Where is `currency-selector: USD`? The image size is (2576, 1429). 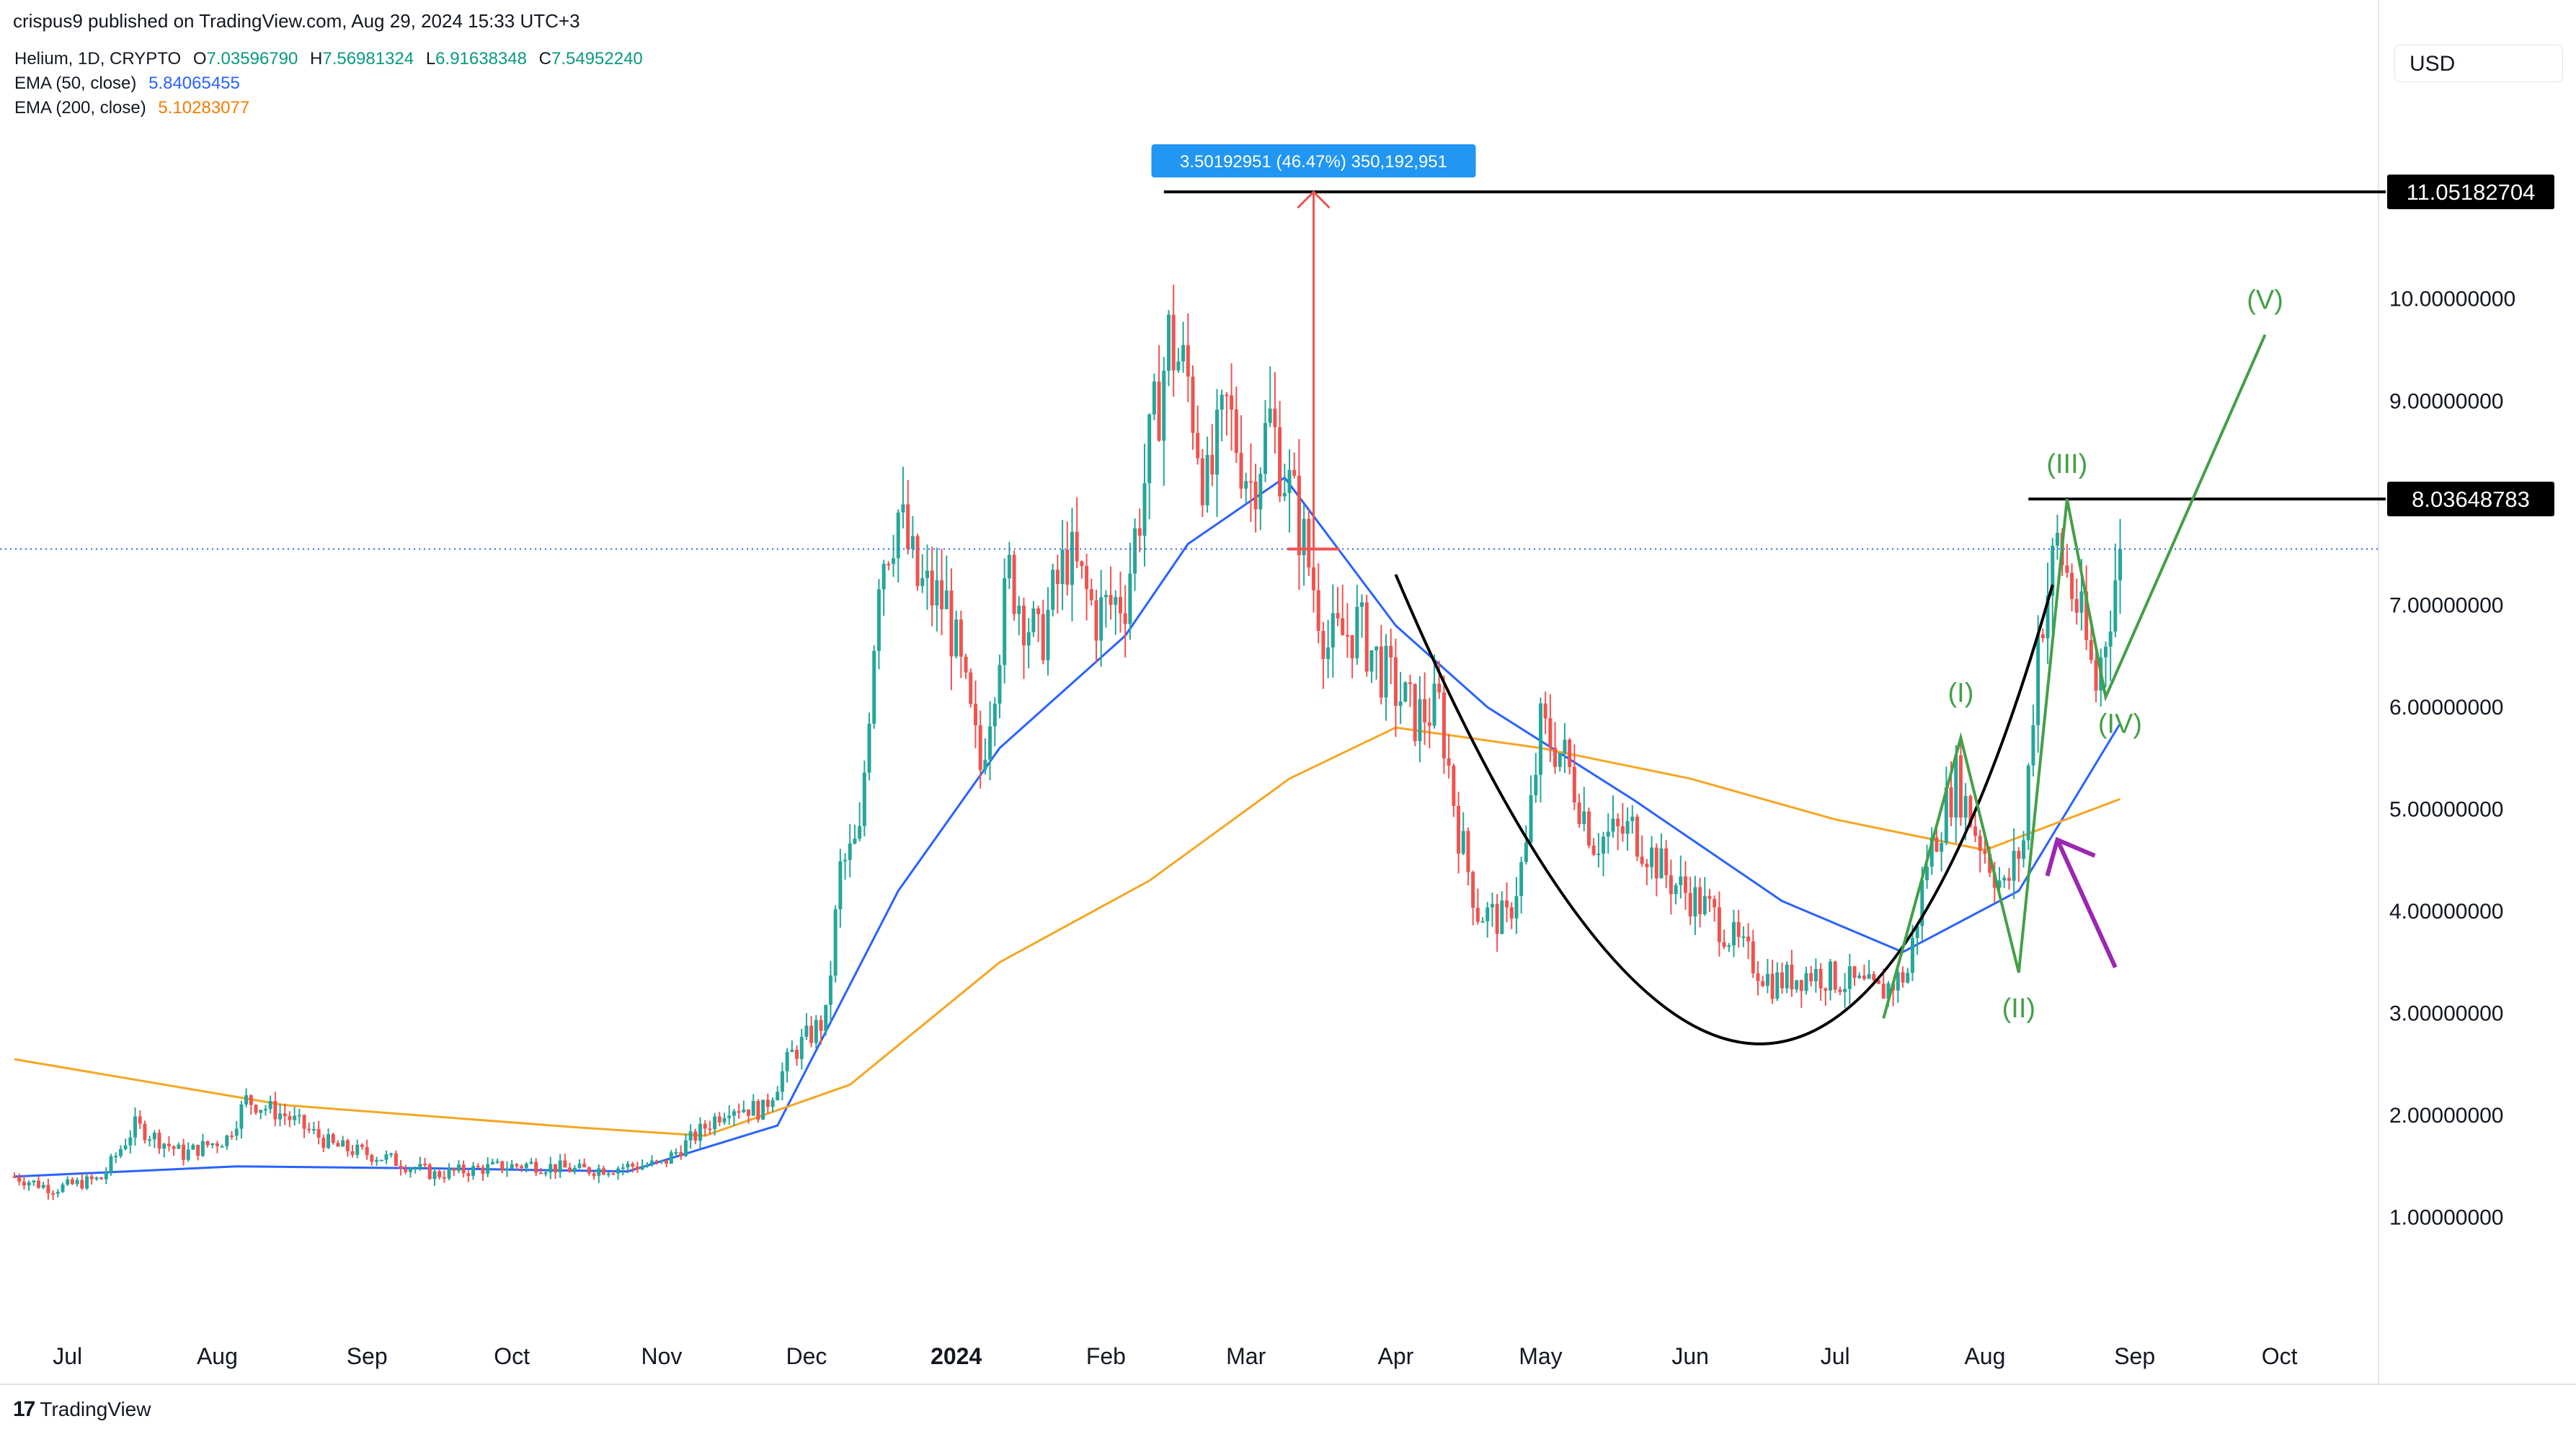
currency-selector: USD is located at coordinates (2478, 64).